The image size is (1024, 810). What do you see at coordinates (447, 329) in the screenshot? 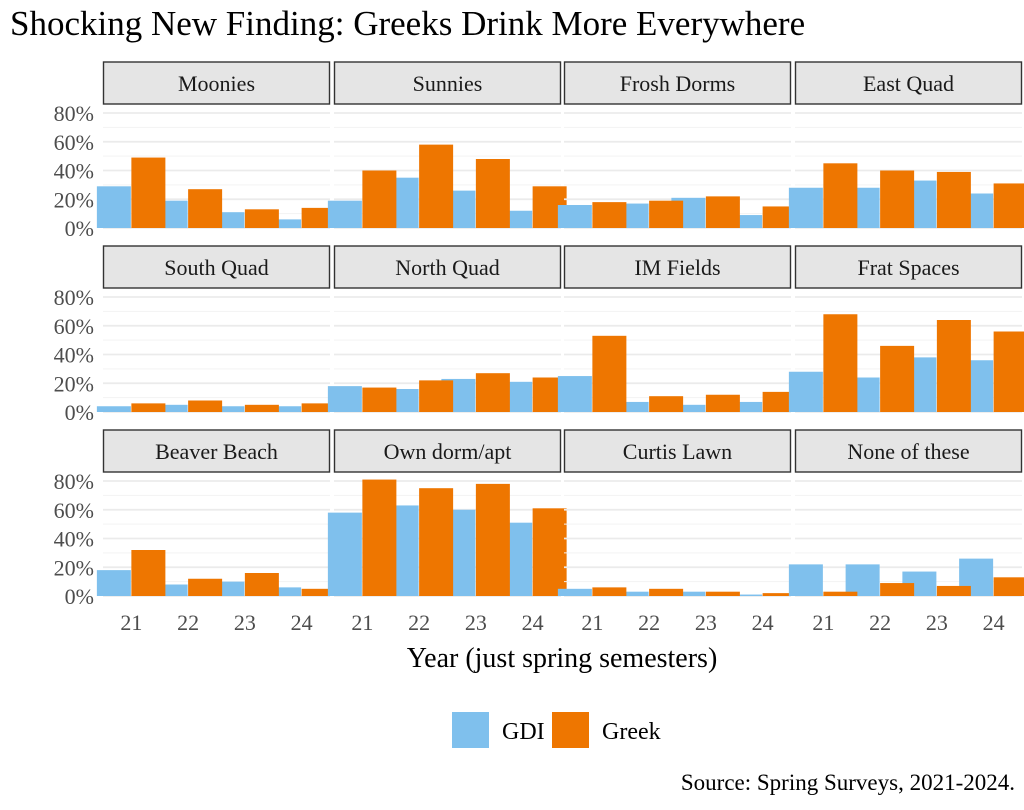
I see `facet-panel: North Quad` at bounding box center [447, 329].